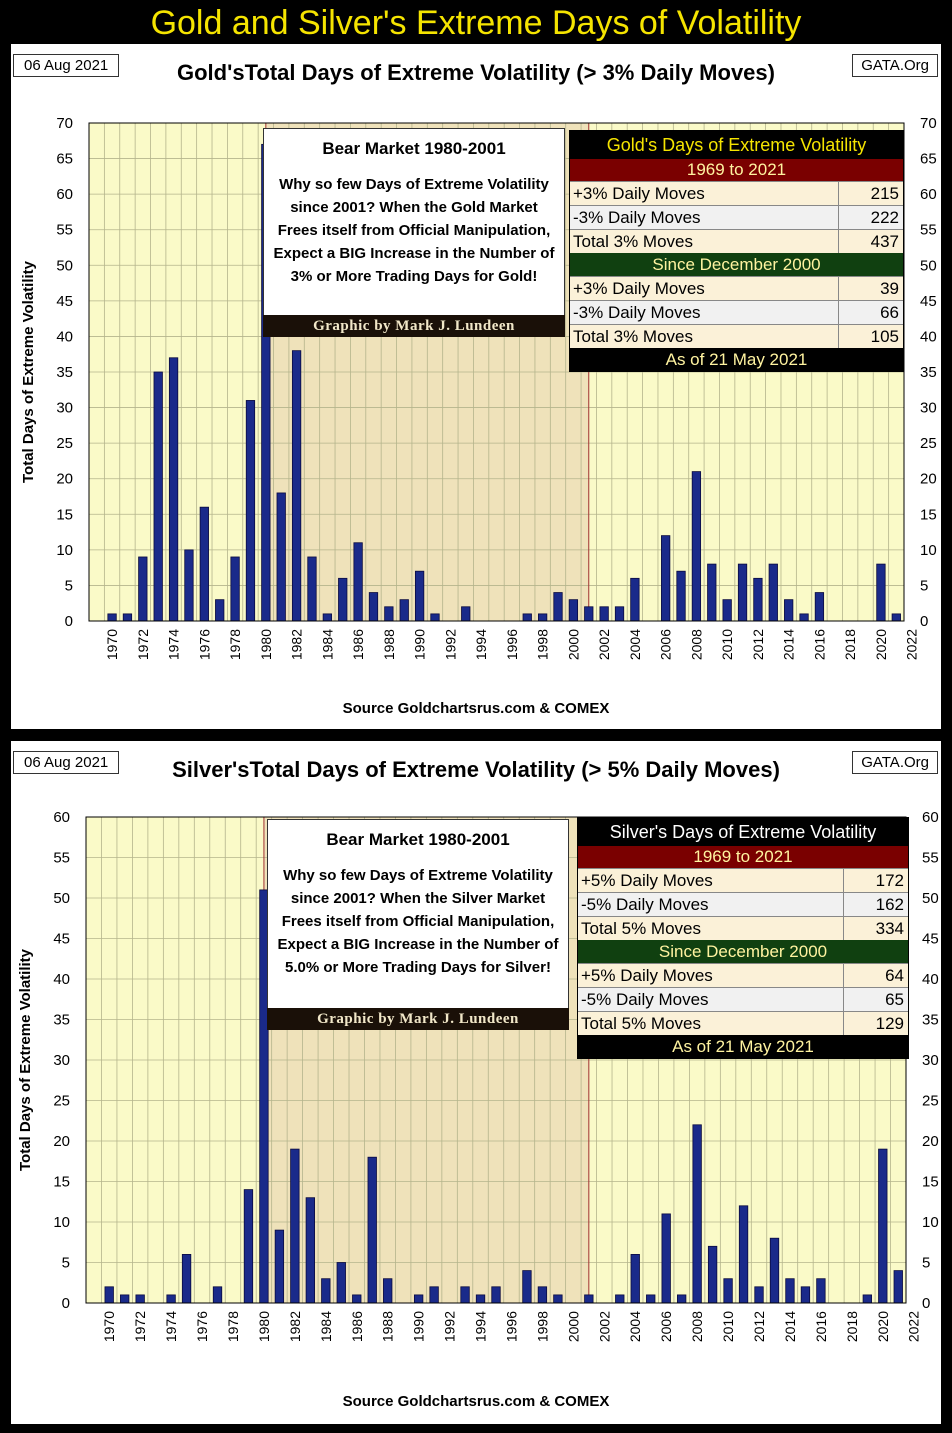 The image size is (952, 1433). What do you see at coordinates (233, 1326) in the screenshot?
I see `x-tick-label: 1978` at bounding box center [233, 1326].